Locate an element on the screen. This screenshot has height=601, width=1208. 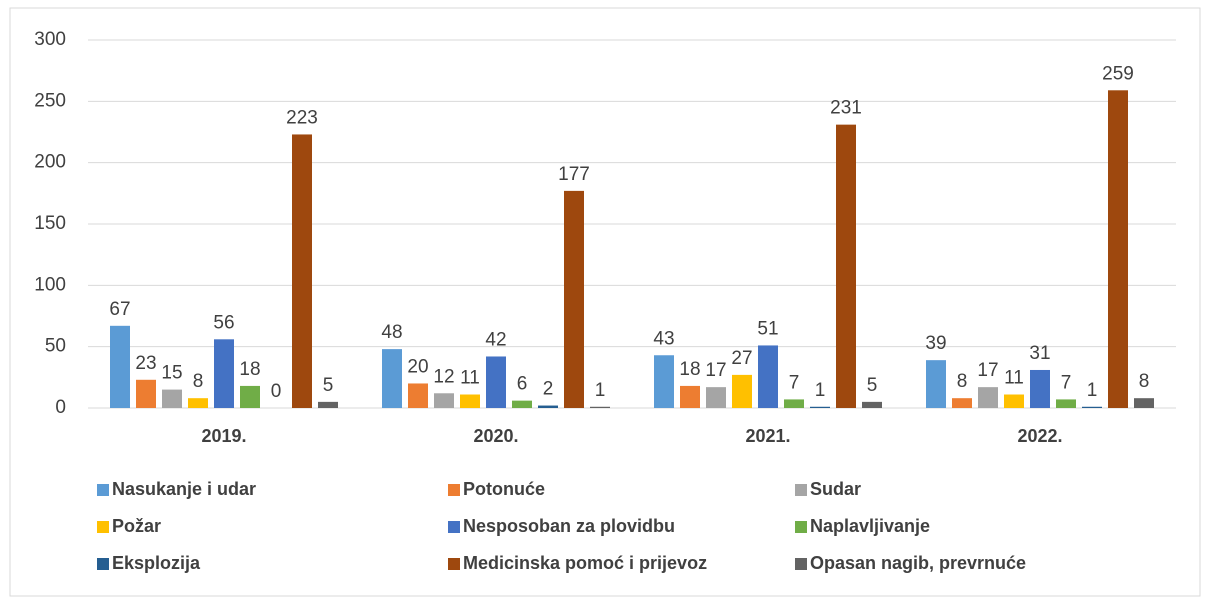
x-tick-label: 2022. is located at coordinates (1039, 436).